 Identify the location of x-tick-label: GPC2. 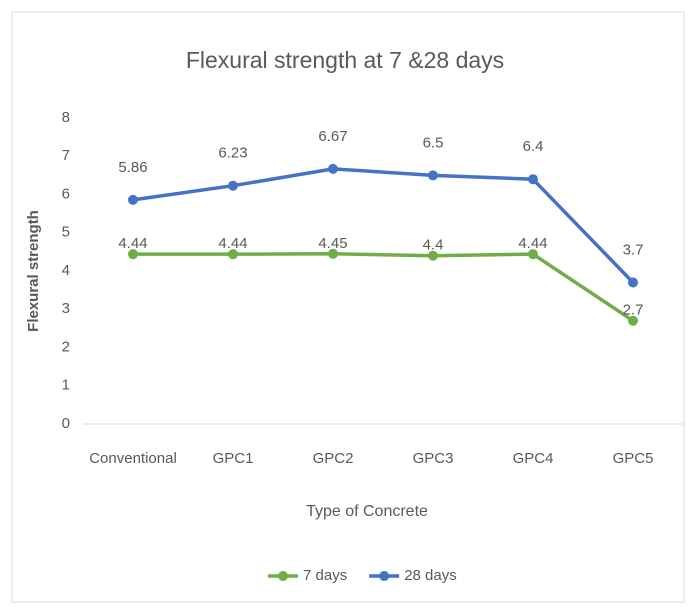
(333, 458).